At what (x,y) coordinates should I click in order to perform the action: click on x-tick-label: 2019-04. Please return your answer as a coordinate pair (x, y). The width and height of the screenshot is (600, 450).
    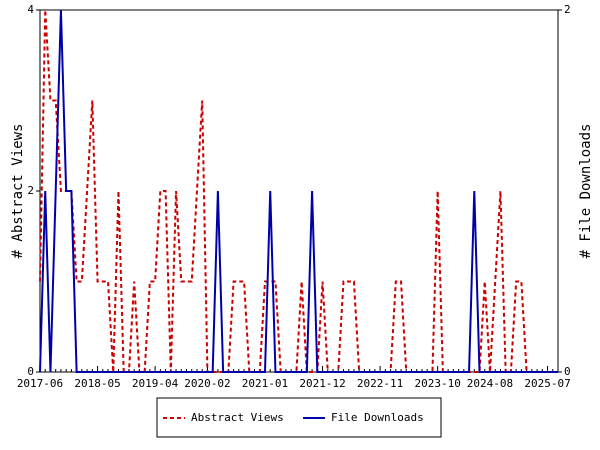
    Looking at the image, I should click on (155, 383).